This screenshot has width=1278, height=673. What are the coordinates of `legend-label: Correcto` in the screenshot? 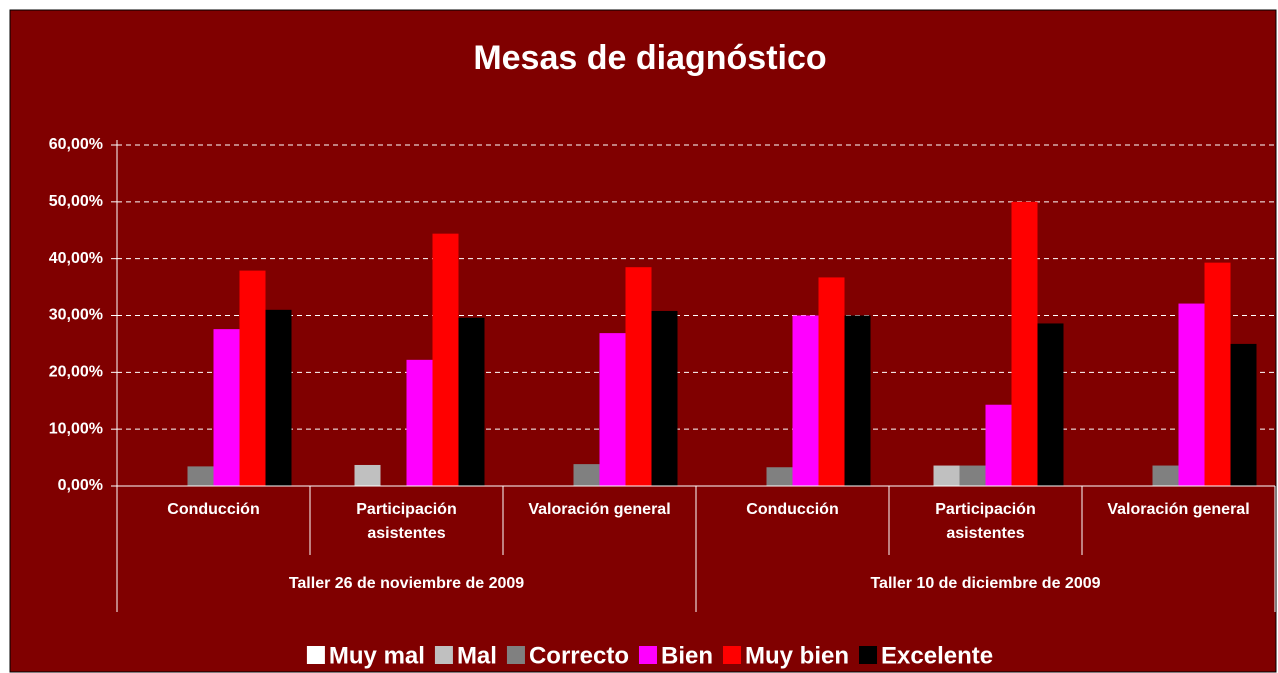 It's located at (579, 655).